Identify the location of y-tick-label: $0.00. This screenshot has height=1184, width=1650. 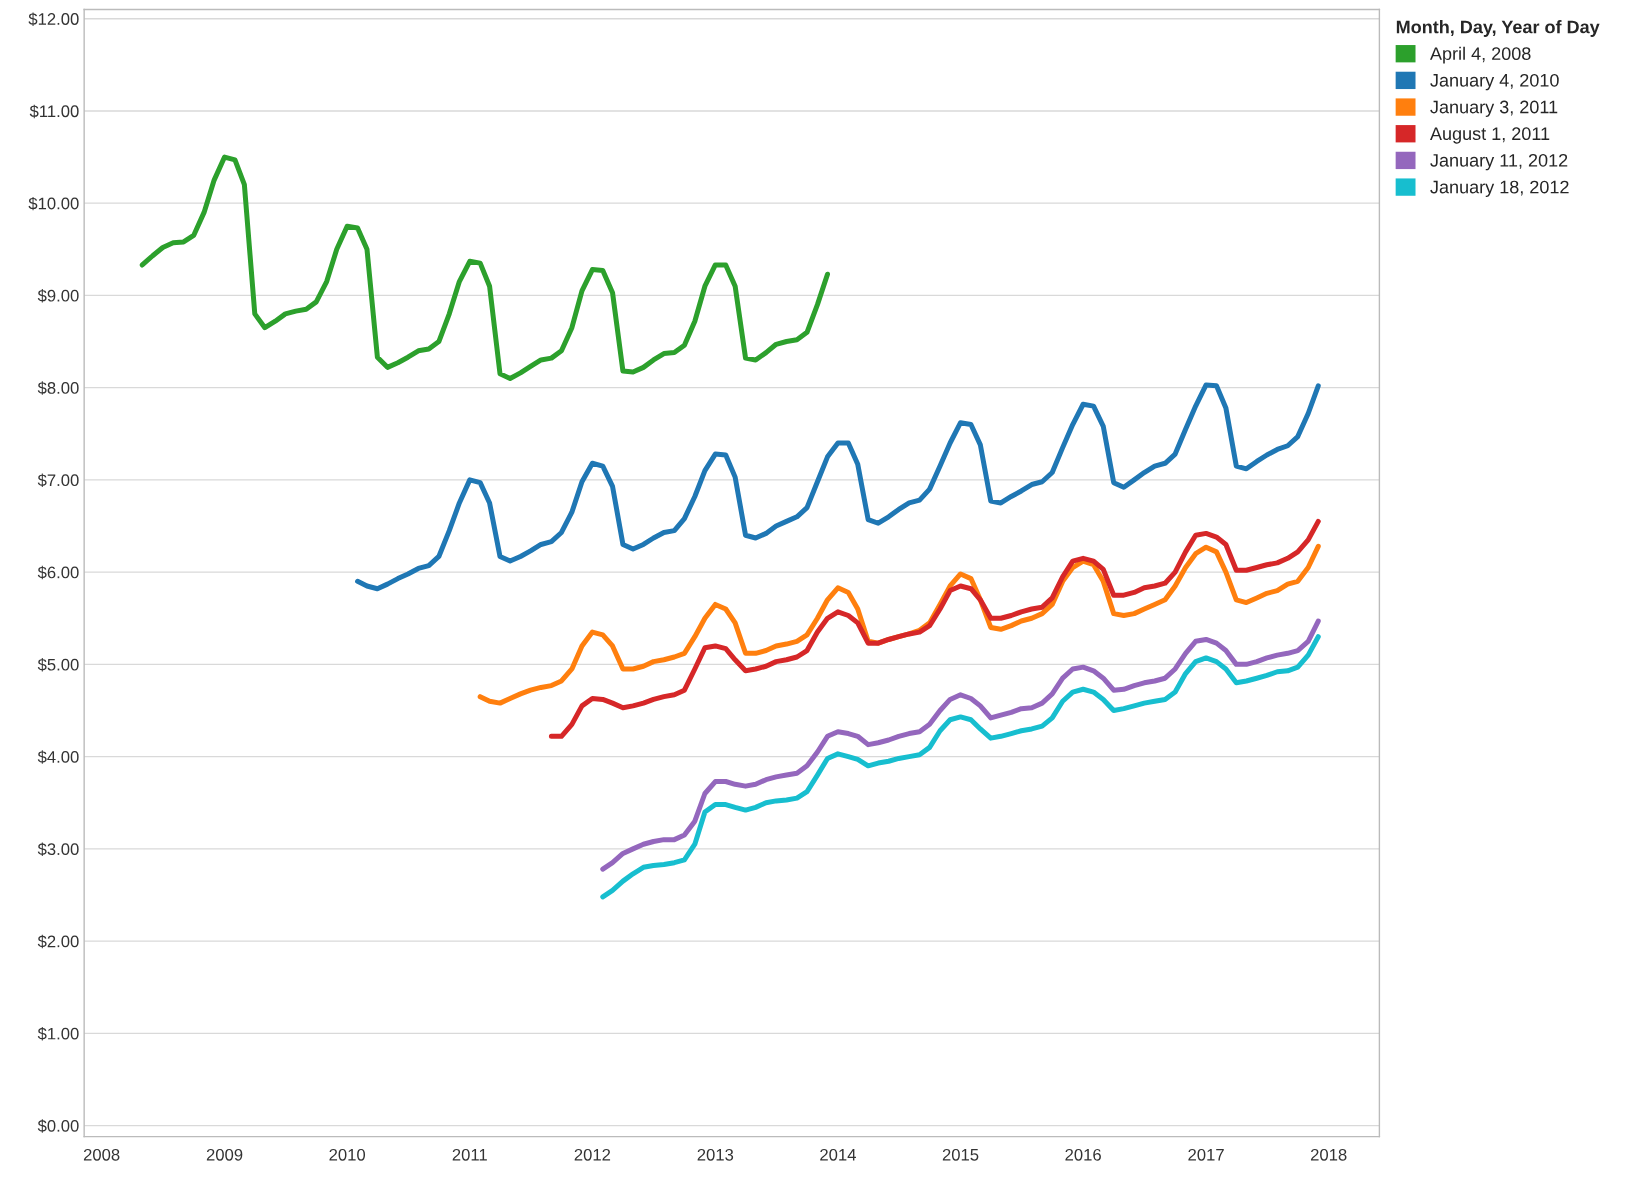
(58, 1126).